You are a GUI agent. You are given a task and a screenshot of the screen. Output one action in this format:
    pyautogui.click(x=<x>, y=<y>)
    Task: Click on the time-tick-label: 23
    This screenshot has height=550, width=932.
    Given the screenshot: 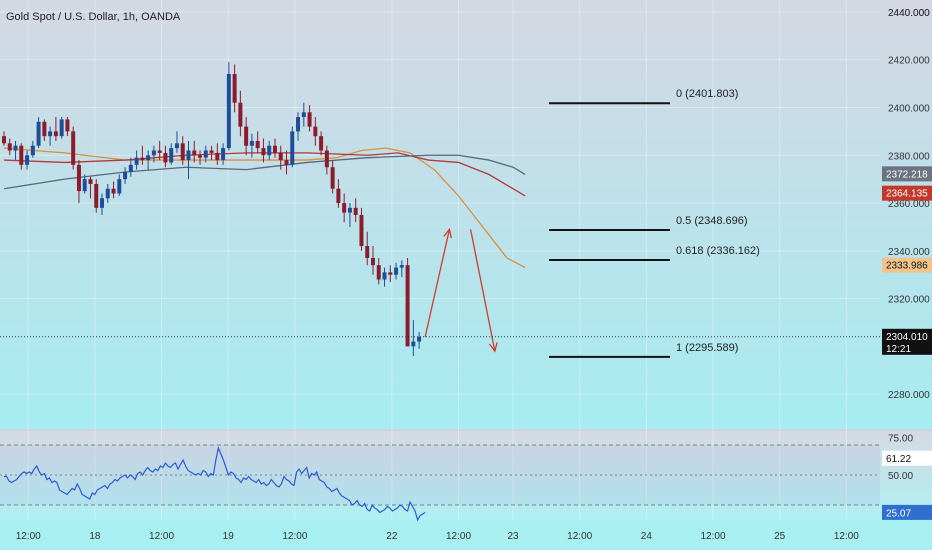 What is the action you would take?
    pyautogui.click(x=513, y=536)
    